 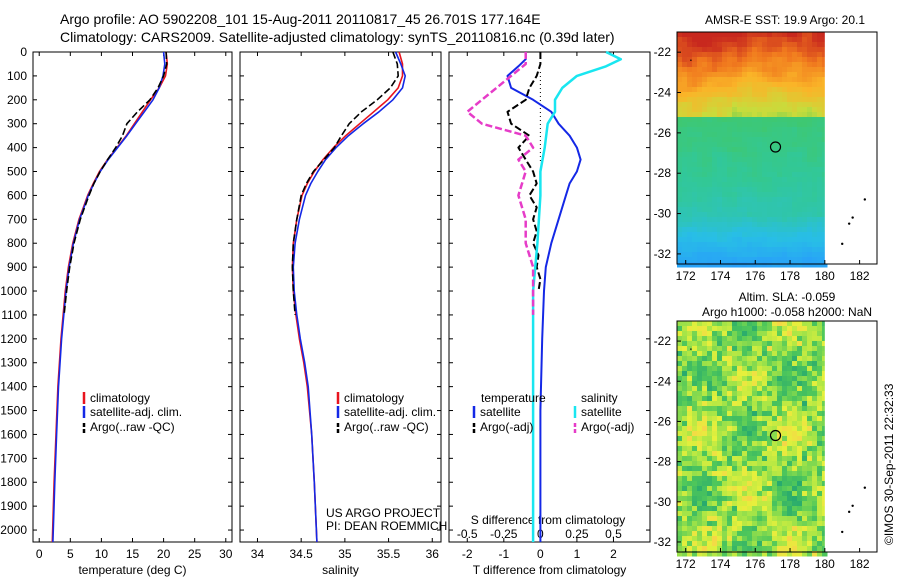 What do you see at coordinates (752, 150) in the screenshot?
I see `heatmap-cells` at bounding box center [752, 150].